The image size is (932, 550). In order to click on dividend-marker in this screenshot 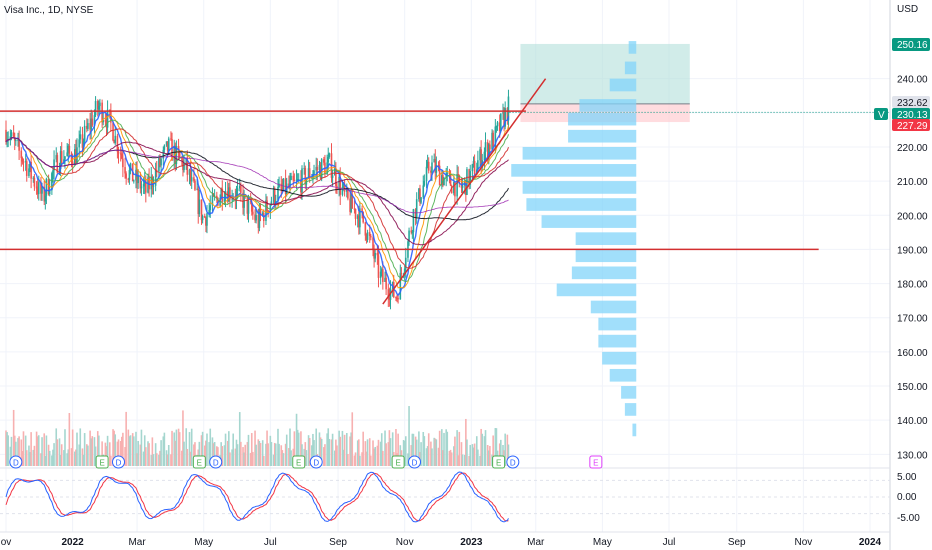, I will do `click(216, 462)`.